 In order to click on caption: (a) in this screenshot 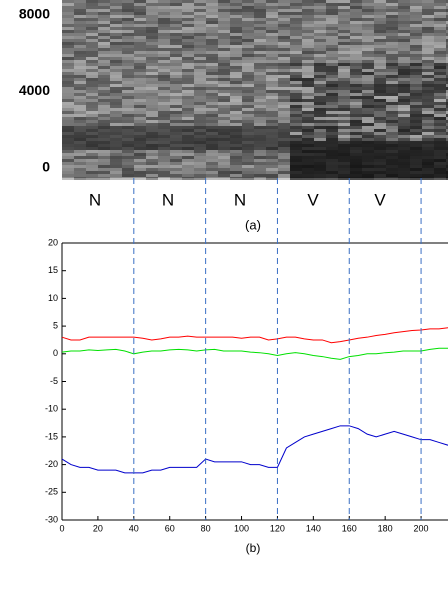, I will do `click(253, 224)`.